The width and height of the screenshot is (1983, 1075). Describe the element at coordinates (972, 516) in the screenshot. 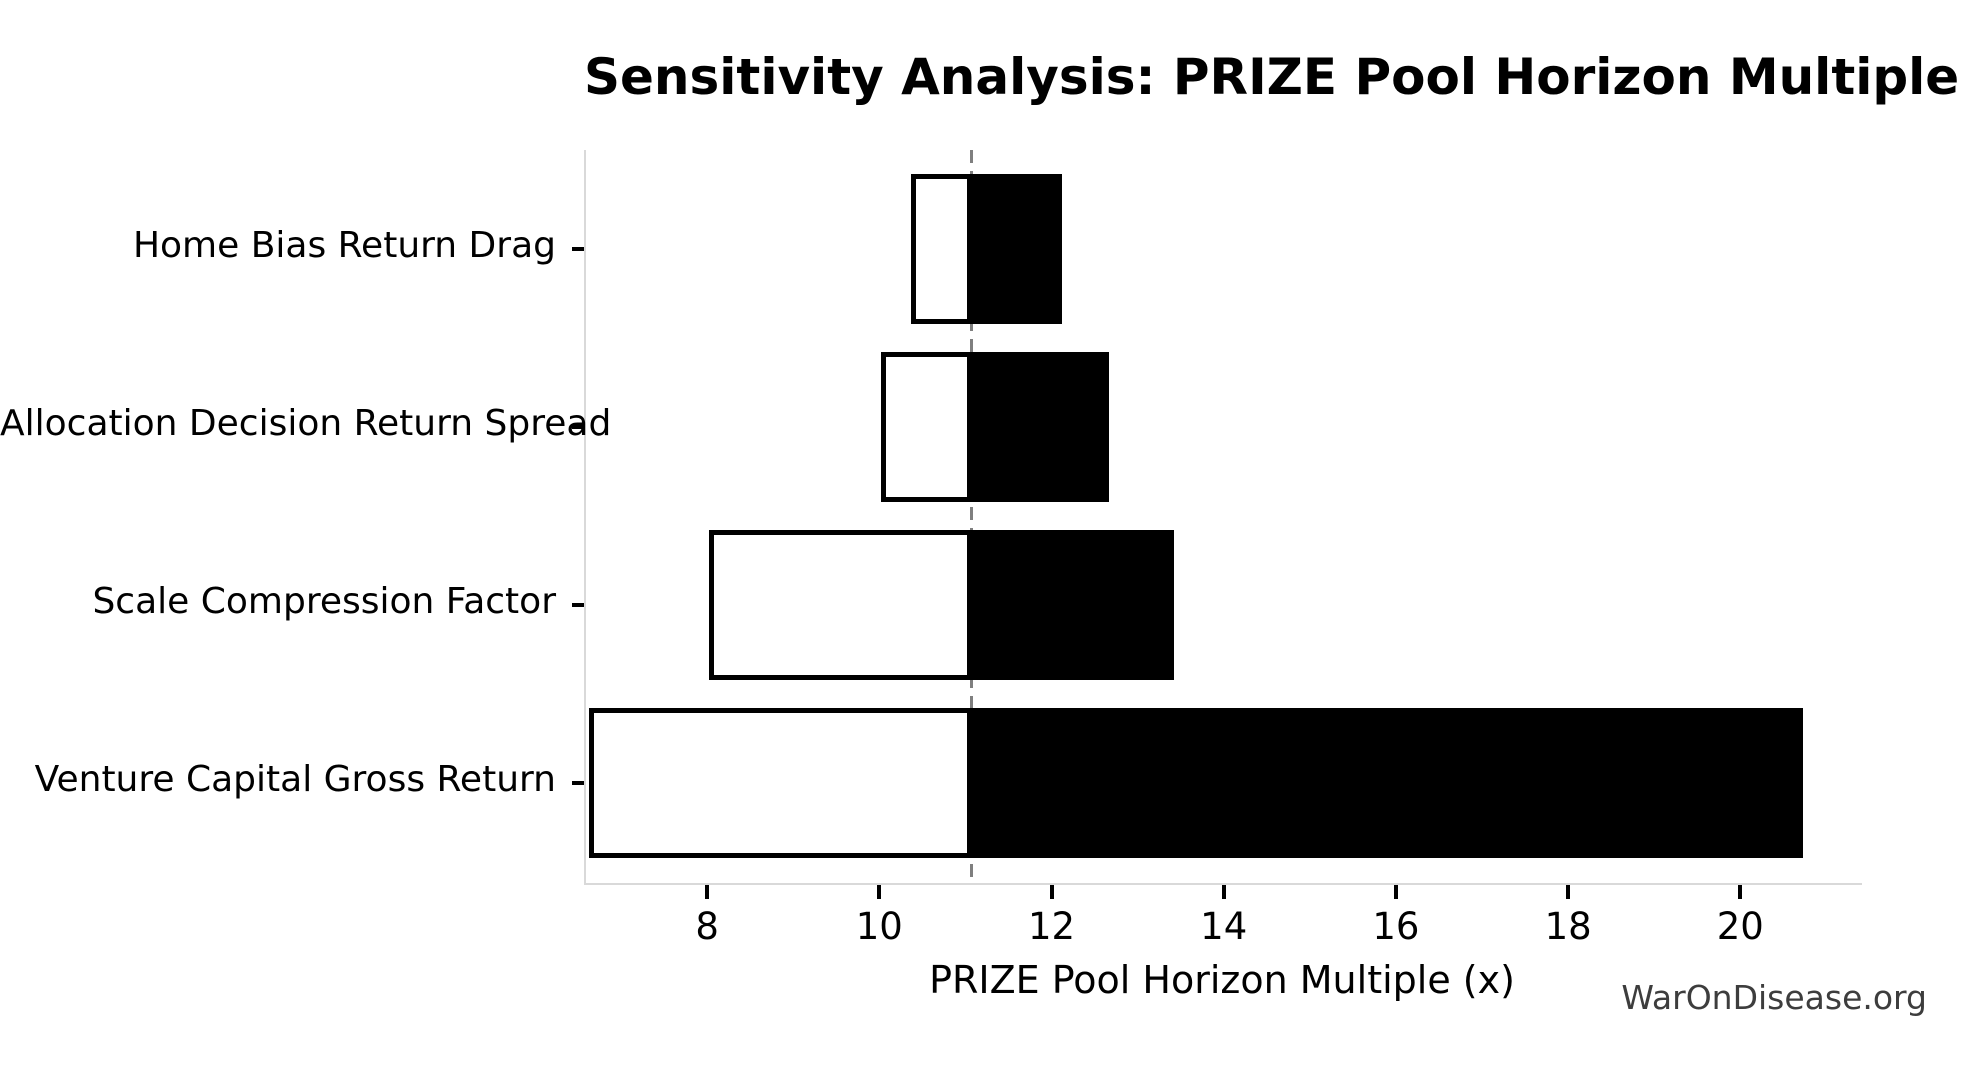

I see `baseline-dashed-line` at that location.